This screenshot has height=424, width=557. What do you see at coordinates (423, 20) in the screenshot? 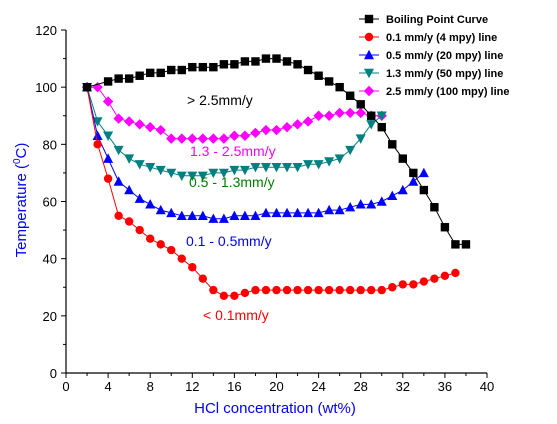
I see `legend-entry: Boiling Point Curve` at bounding box center [423, 20].